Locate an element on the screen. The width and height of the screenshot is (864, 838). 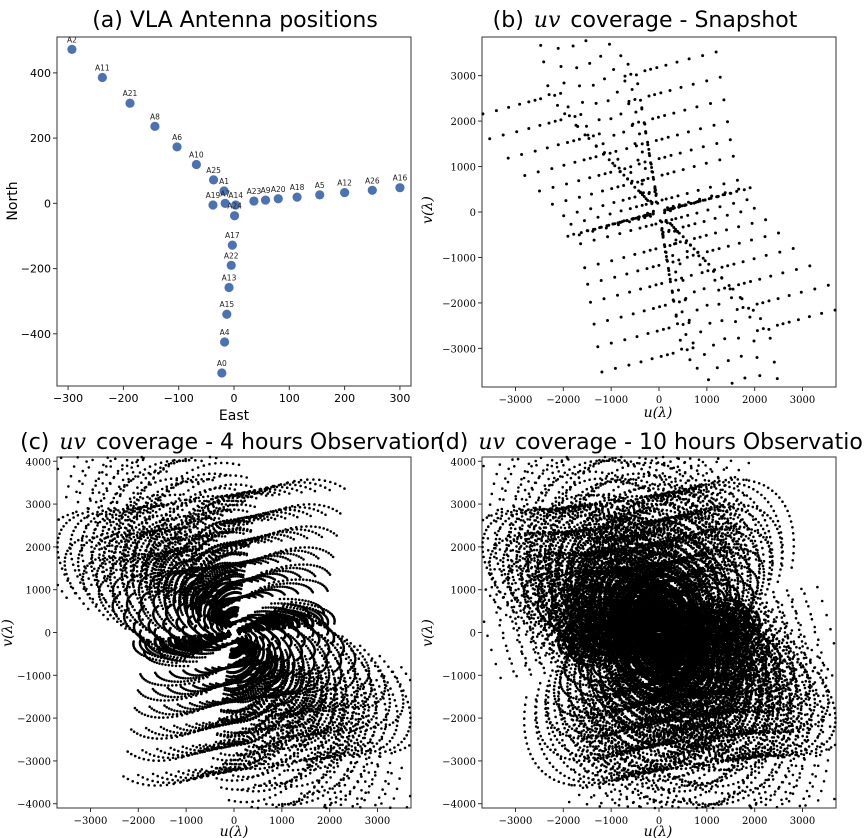
panel-b-title: (b) uv coverage - Snapshot is located at coordinates (645, 20).